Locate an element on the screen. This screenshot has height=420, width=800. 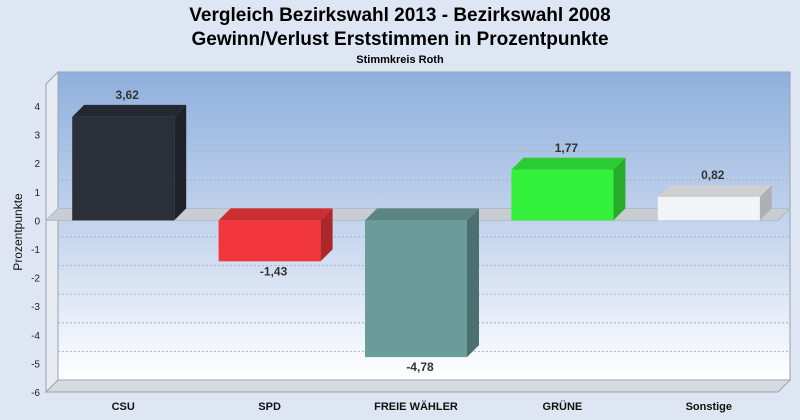
data-label: 1,77 is located at coordinates (567, 148).